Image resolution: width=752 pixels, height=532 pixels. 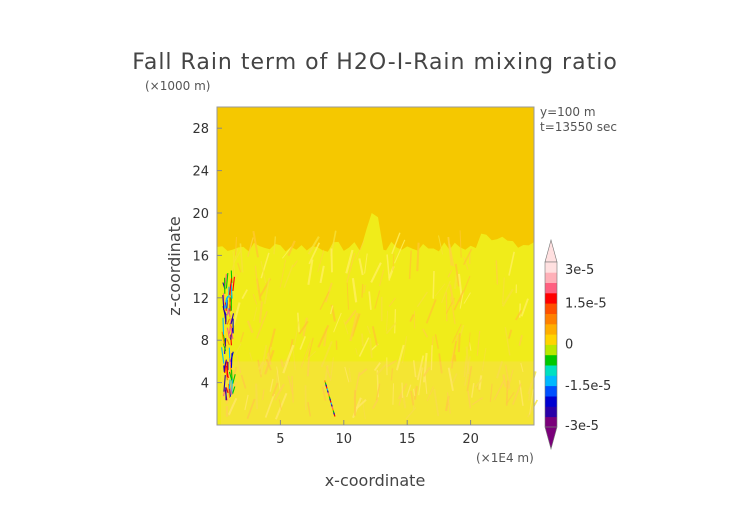 I want to click on colorbar-tick-label: -3e-5, so click(x=582, y=426).